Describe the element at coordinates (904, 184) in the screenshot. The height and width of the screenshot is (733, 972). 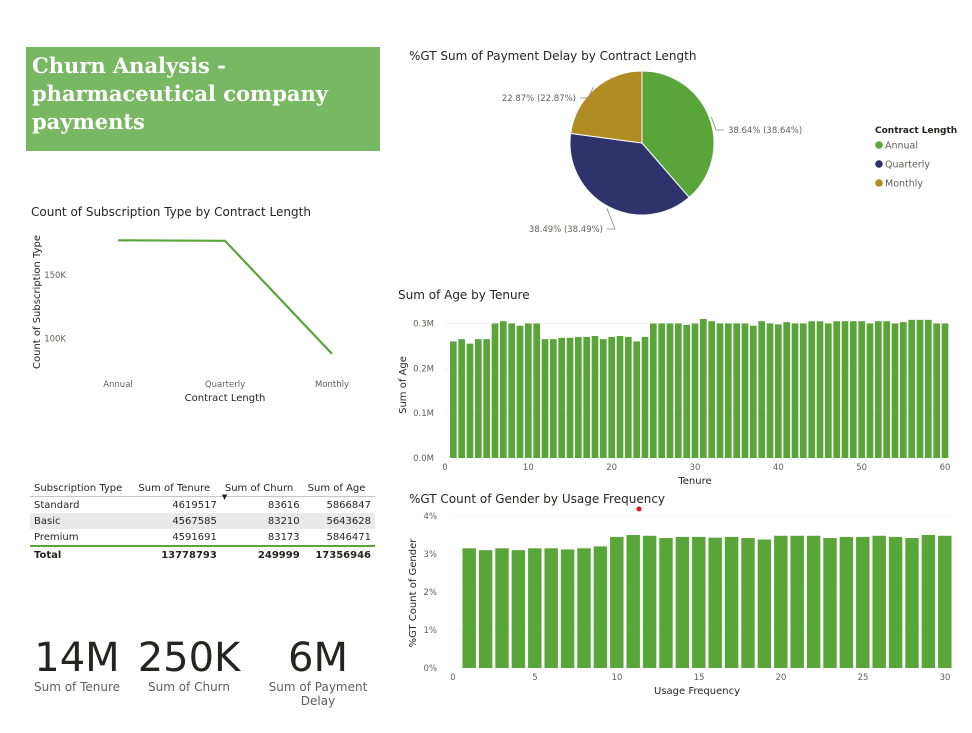
I see `legend-item: Monthly` at that location.